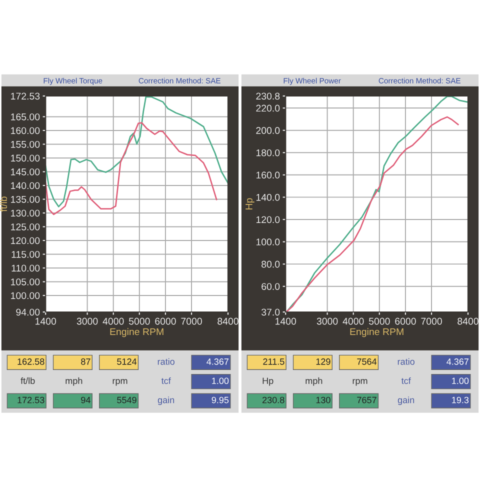  What do you see at coordinates (25, 226) in the screenshot?
I see `y-tick-label: 125.00` at bounding box center [25, 226].